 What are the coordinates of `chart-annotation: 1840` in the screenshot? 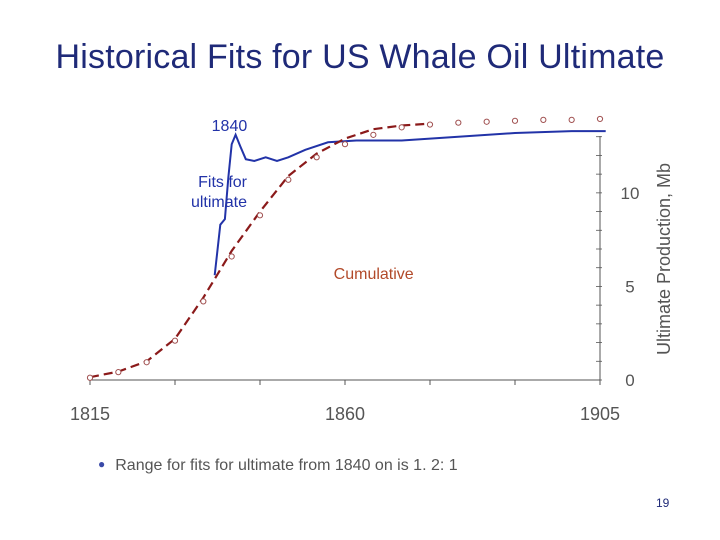 It's located at (230, 126).